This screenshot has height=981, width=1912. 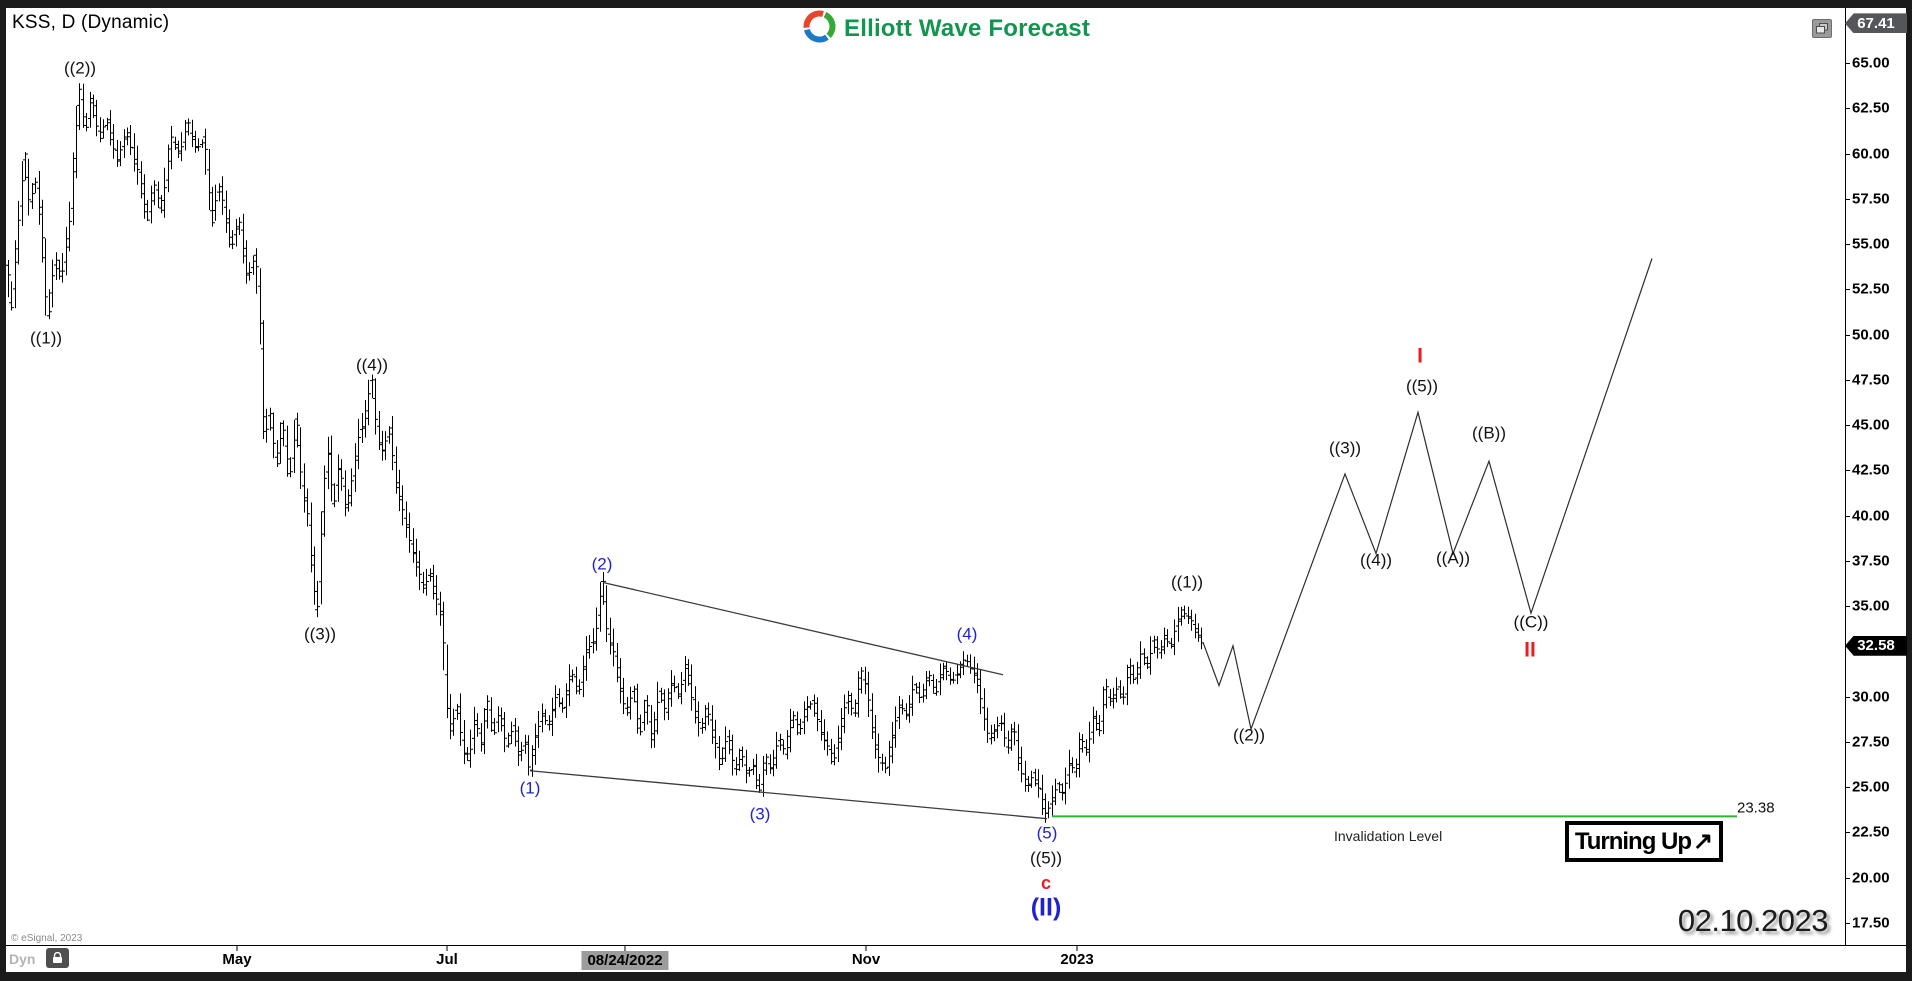 I want to click on price-tick-label: 27.50, so click(x=1871, y=742).